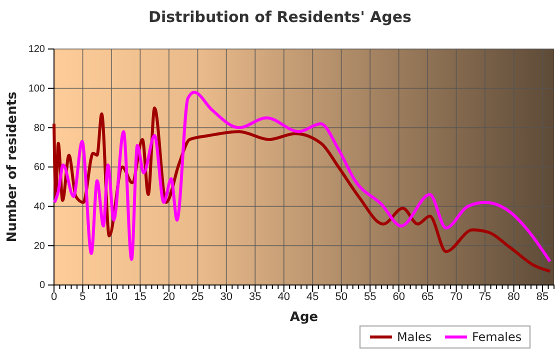  What do you see at coordinates (140, 296) in the screenshot?
I see `x-tick-label: 15` at bounding box center [140, 296].